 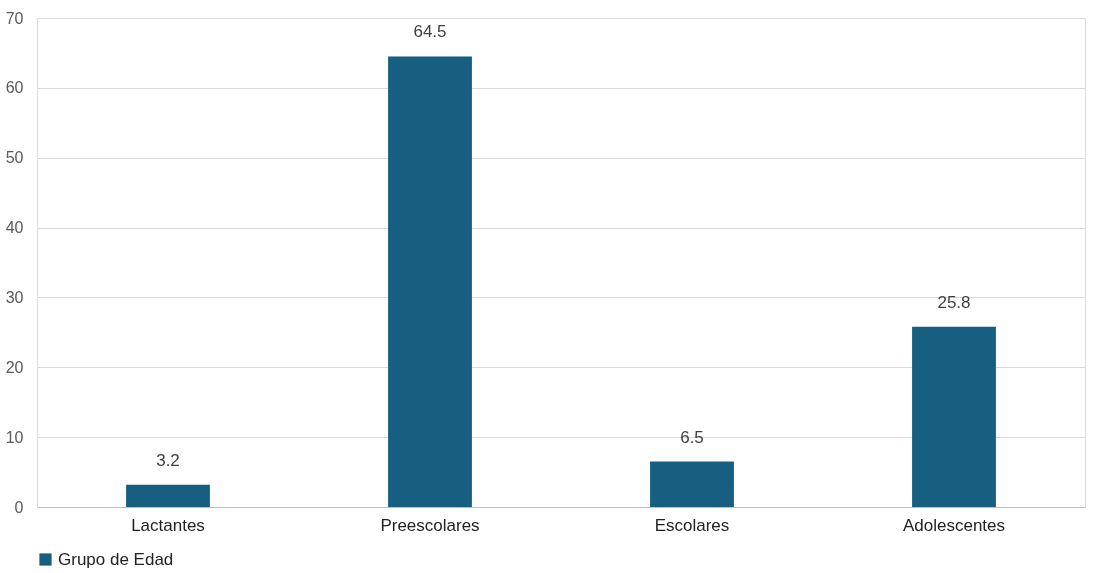 I want to click on y-tick-label: 10, so click(x=14, y=437).